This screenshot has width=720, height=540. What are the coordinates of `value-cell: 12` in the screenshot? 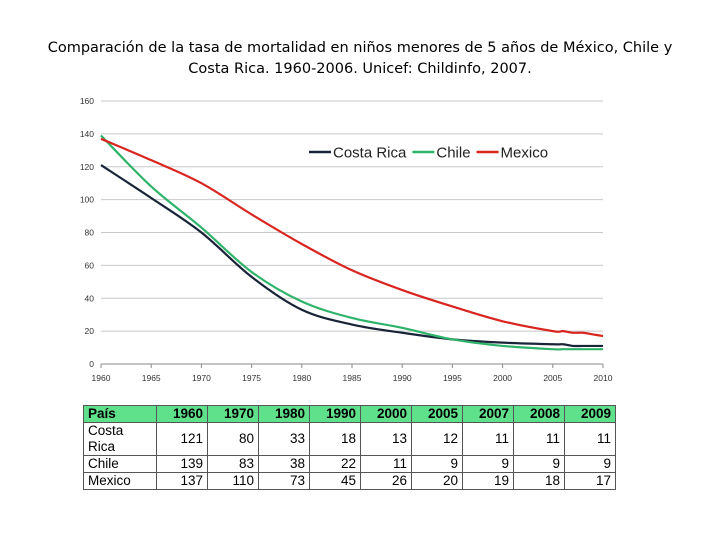 It's located at (437, 439).